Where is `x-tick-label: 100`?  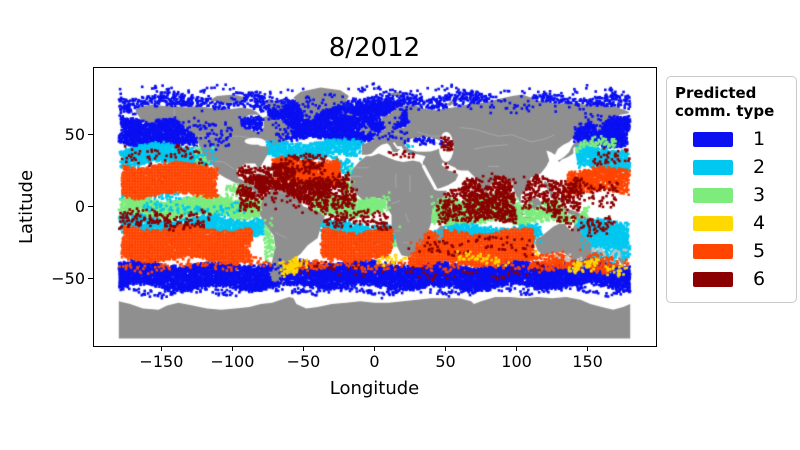
x-tick-label: 100 is located at coordinates (516, 361).